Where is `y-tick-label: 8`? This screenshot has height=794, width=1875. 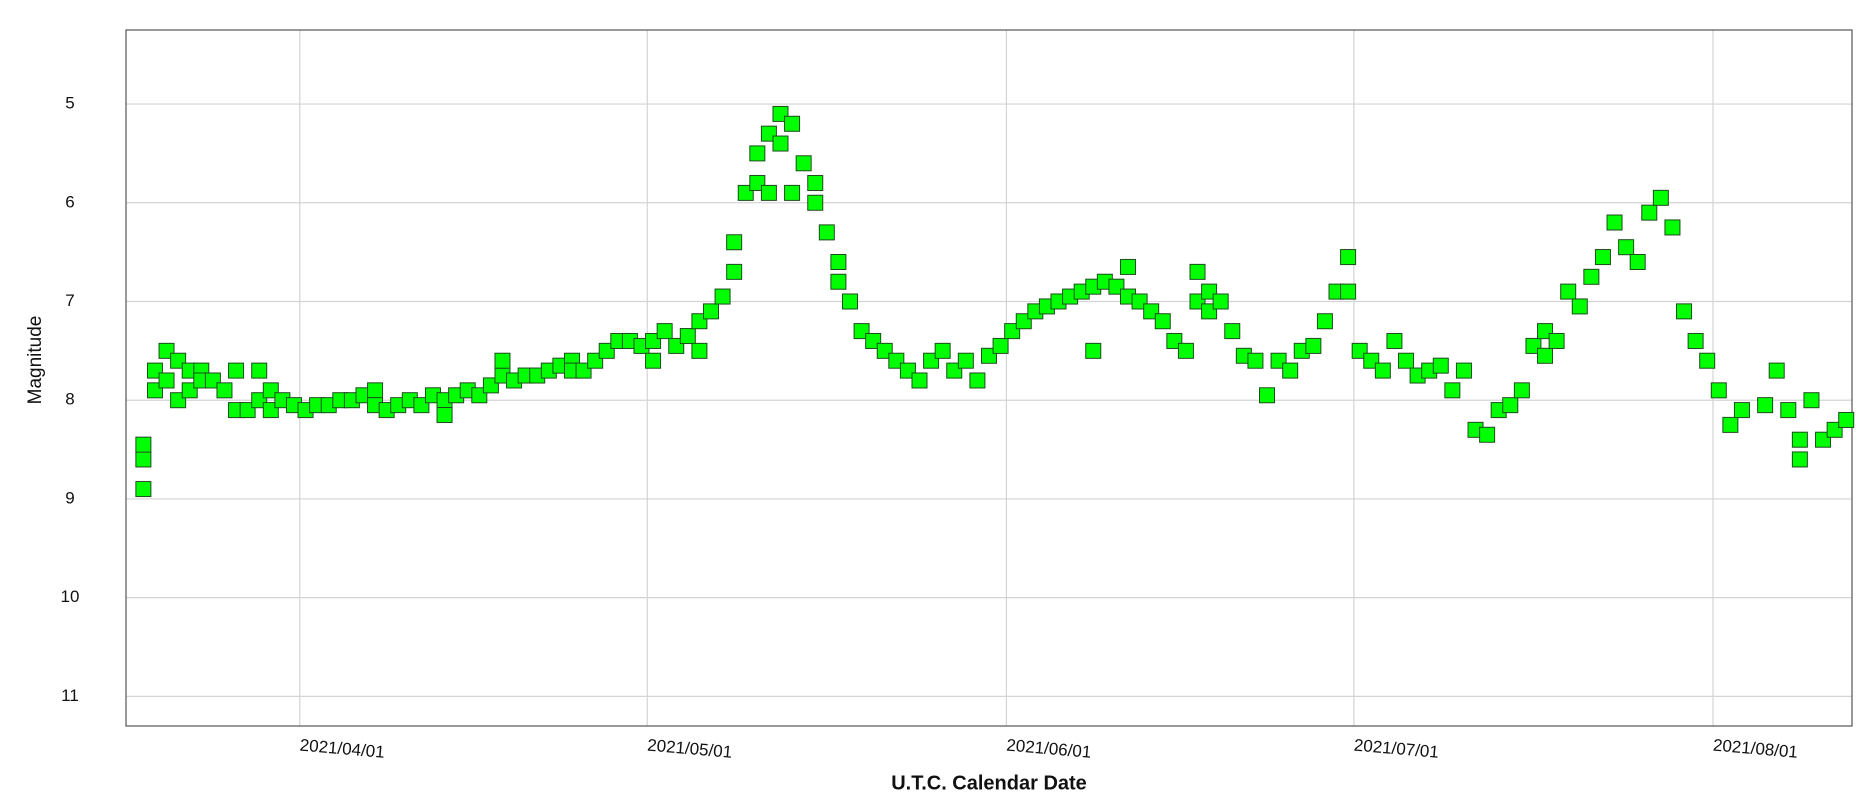
y-tick-label: 8 is located at coordinates (69, 399).